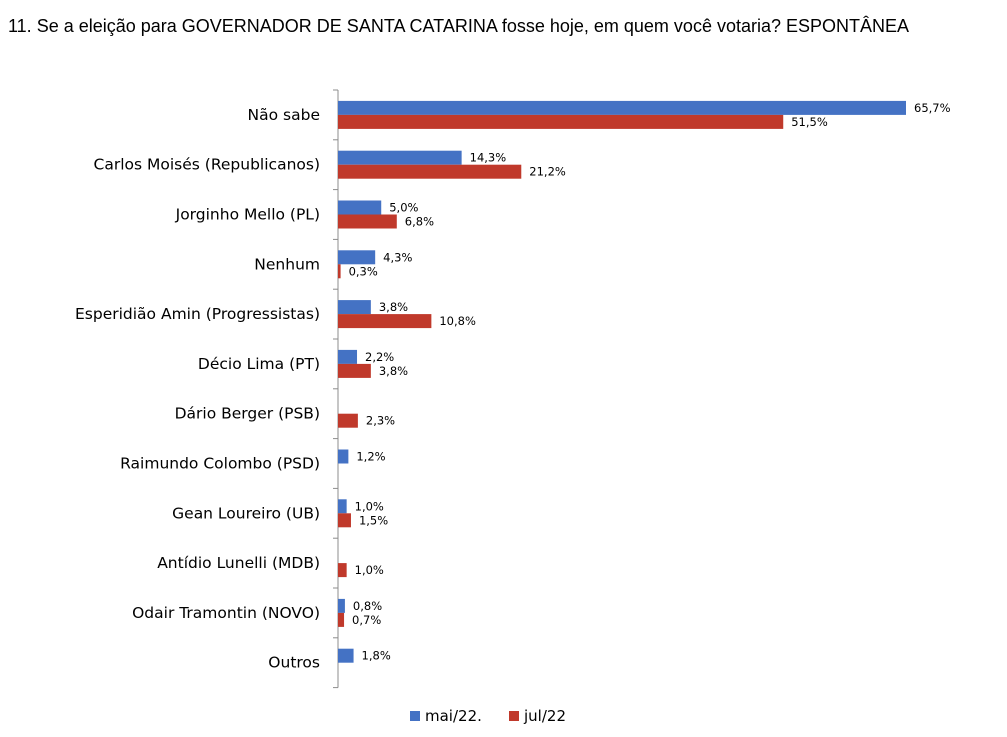 The height and width of the screenshot is (737, 1007). What do you see at coordinates (294, 663) in the screenshot?
I see `category-label-outros: Outros` at bounding box center [294, 663].